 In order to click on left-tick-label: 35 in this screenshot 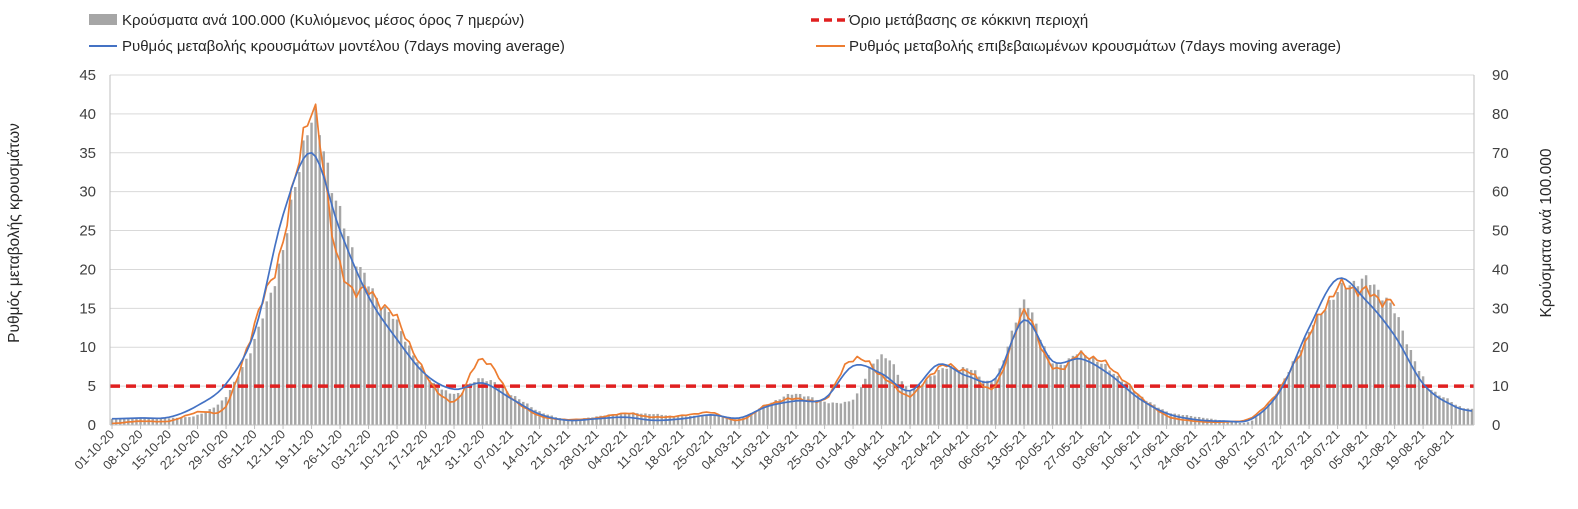, I will do `click(87, 153)`.